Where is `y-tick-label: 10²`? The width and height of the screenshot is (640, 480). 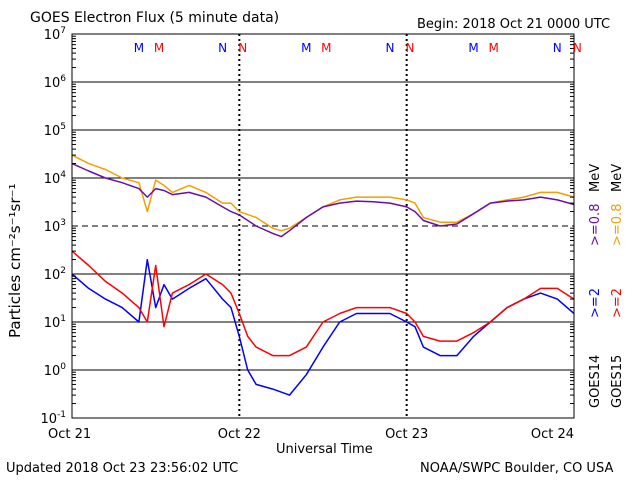 y-tick-label: 10² is located at coordinates (55, 274).